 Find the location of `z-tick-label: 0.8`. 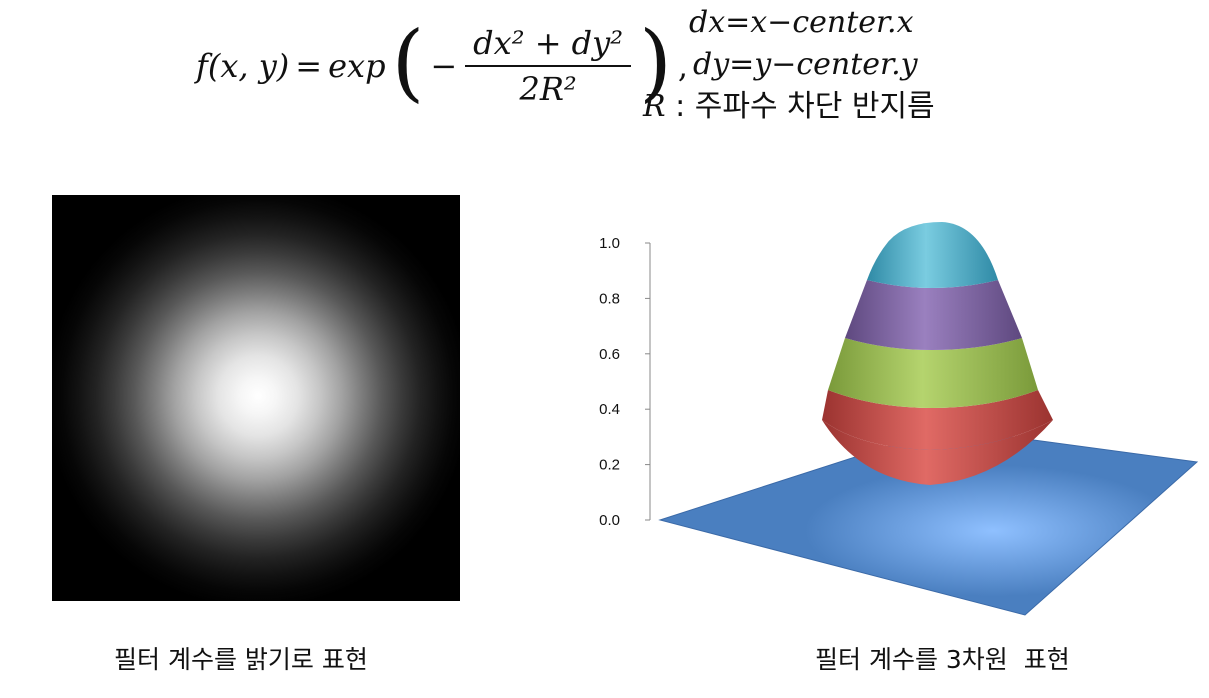

z-tick-label: 0.8 is located at coordinates (609, 298).